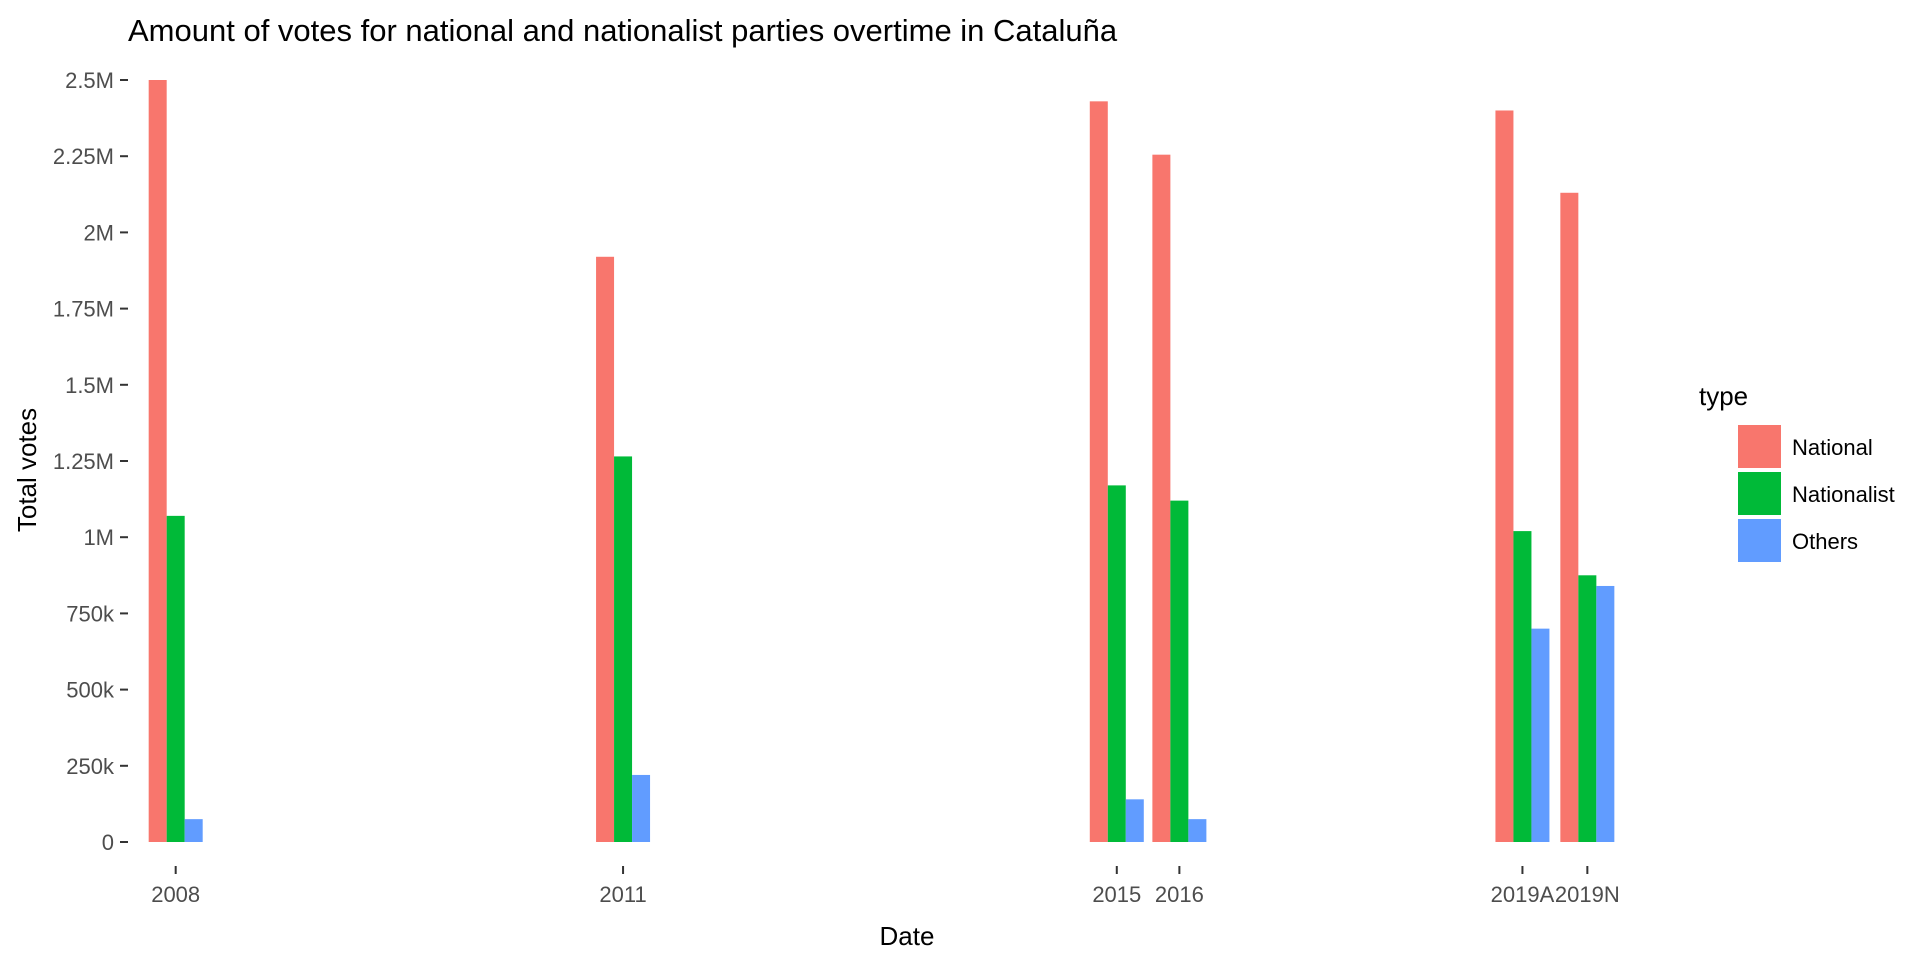 This screenshot has width=1920, height=960. Describe the element at coordinates (175, 678) in the screenshot. I see `bar-nationalist-2008` at that location.